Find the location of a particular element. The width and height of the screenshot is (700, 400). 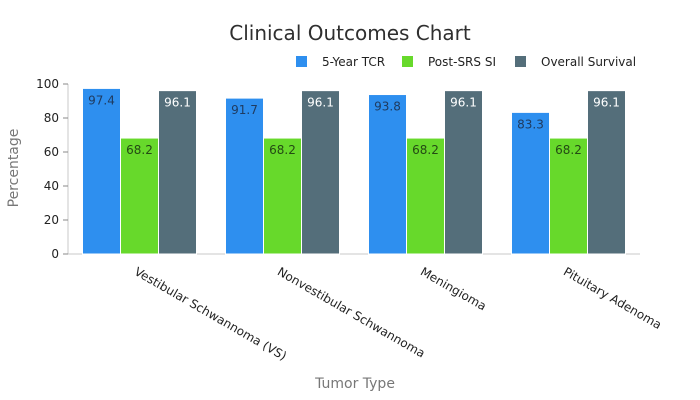

legend-swatch-post-srs-si is located at coordinates (407, 61).